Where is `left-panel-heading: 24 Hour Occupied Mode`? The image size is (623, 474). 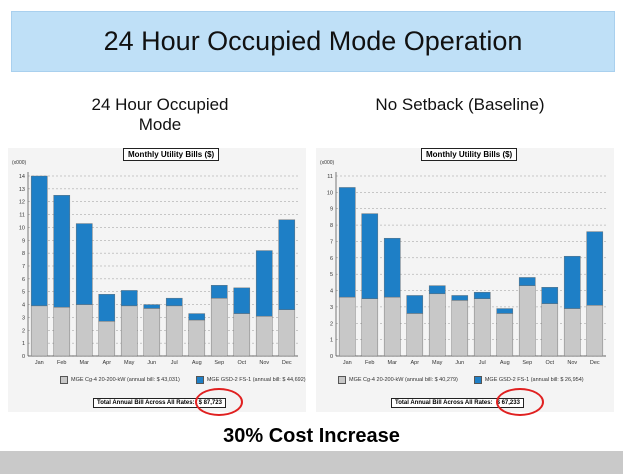
left-panel-heading: 24 Hour Occupied Mode is located at coordinates (160, 115).